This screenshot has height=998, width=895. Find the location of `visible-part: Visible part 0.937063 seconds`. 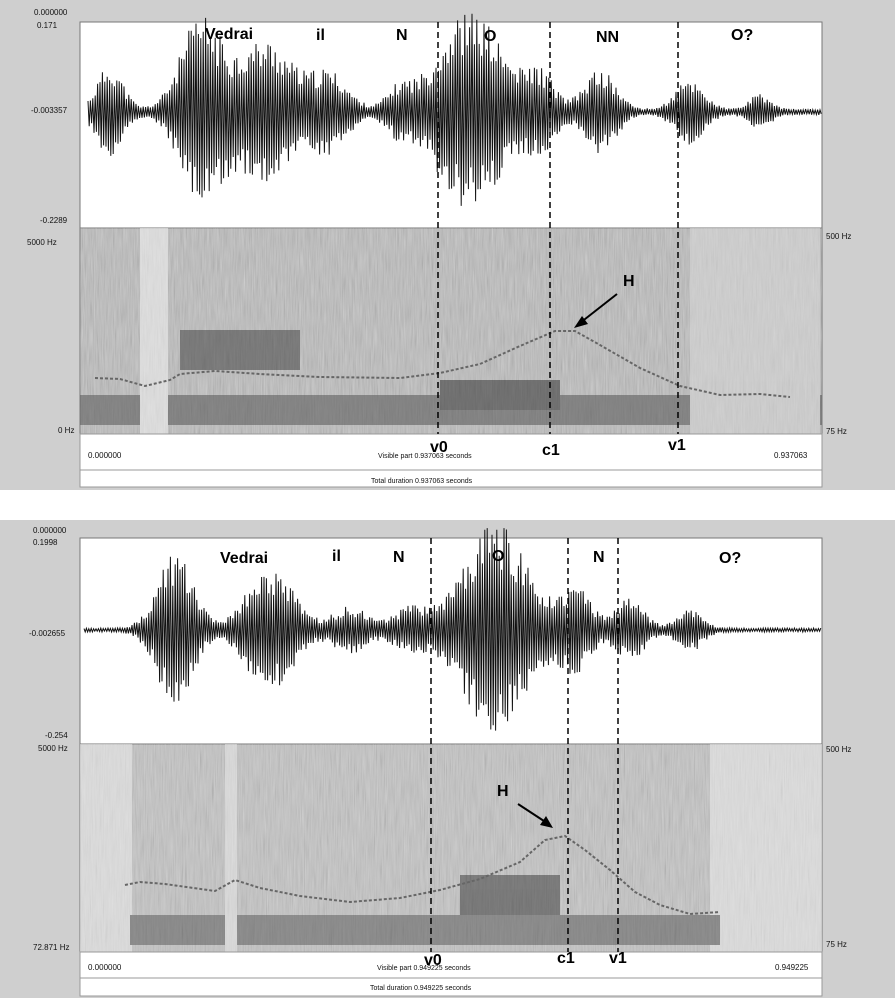

visible-part: Visible part 0.937063 seconds is located at coordinates (425, 456).